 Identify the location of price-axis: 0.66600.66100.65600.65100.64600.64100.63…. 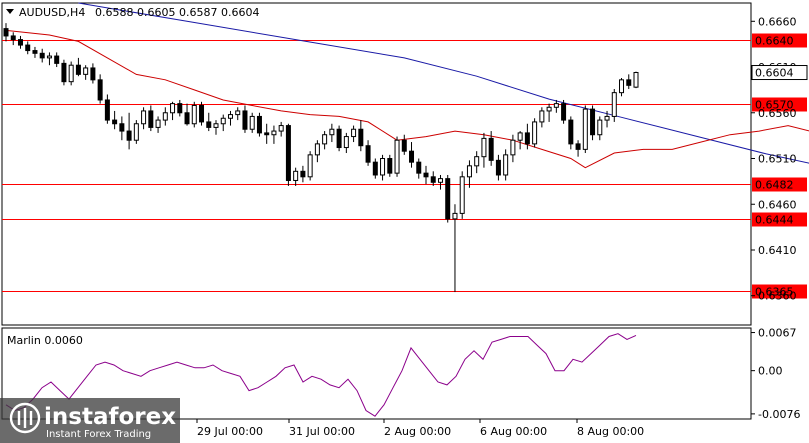
(779, 159).